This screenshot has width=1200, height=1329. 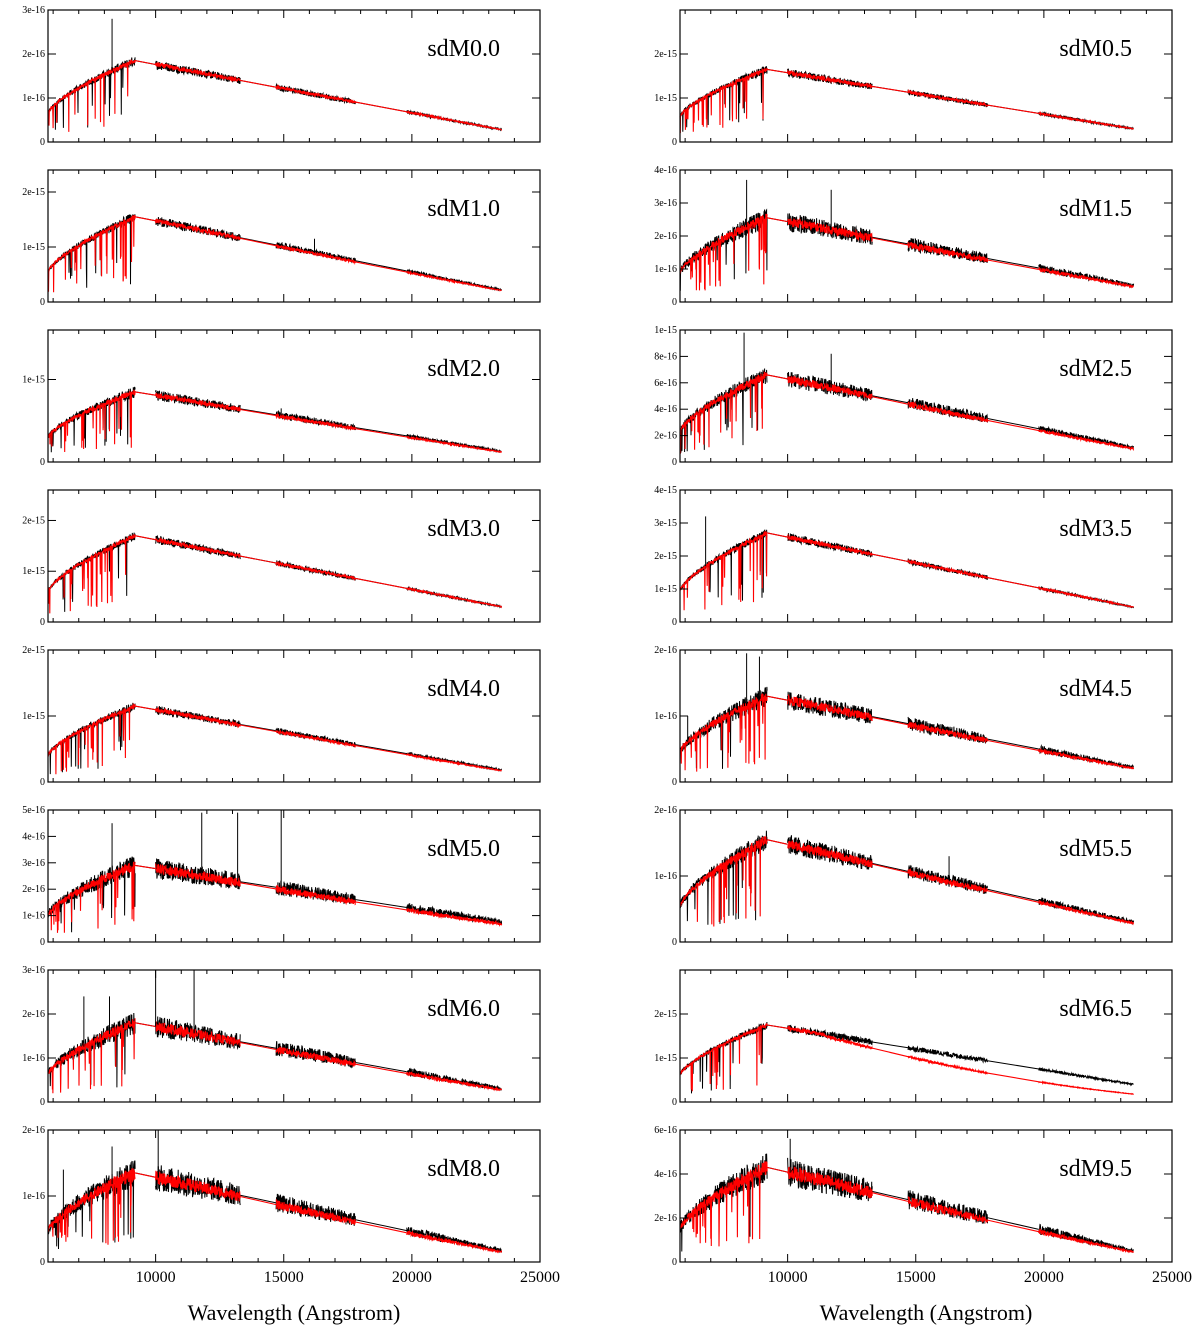 What do you see at coordinates (33, 380) in the screenshot?
I see `sdM2.0-ytick-label: 1e-15` at bounding box center [33, 380].